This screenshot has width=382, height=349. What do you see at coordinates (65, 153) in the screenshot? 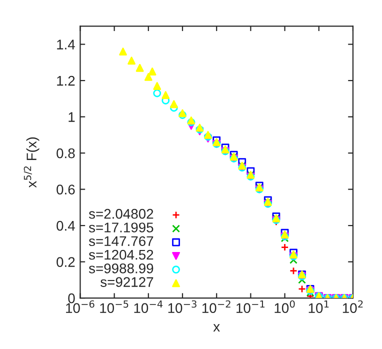
I see `y-tick-label: 0.8` at bounding box center [65, 153].